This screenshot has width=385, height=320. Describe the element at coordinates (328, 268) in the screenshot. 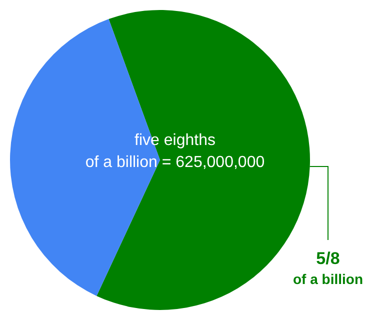

I see `slice-label: 5/8 of a billion` at that location.